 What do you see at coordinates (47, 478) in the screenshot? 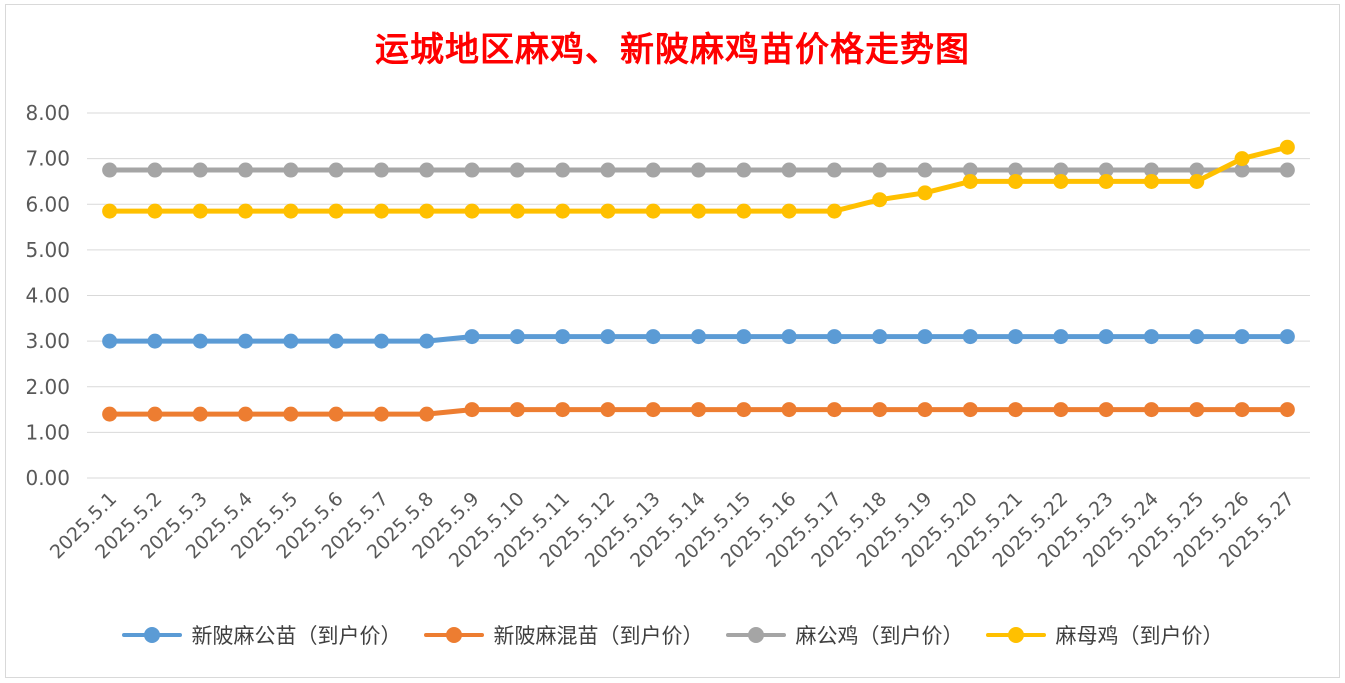
I see `y-tick-label: 0.00` at bounding box center [47, 478].